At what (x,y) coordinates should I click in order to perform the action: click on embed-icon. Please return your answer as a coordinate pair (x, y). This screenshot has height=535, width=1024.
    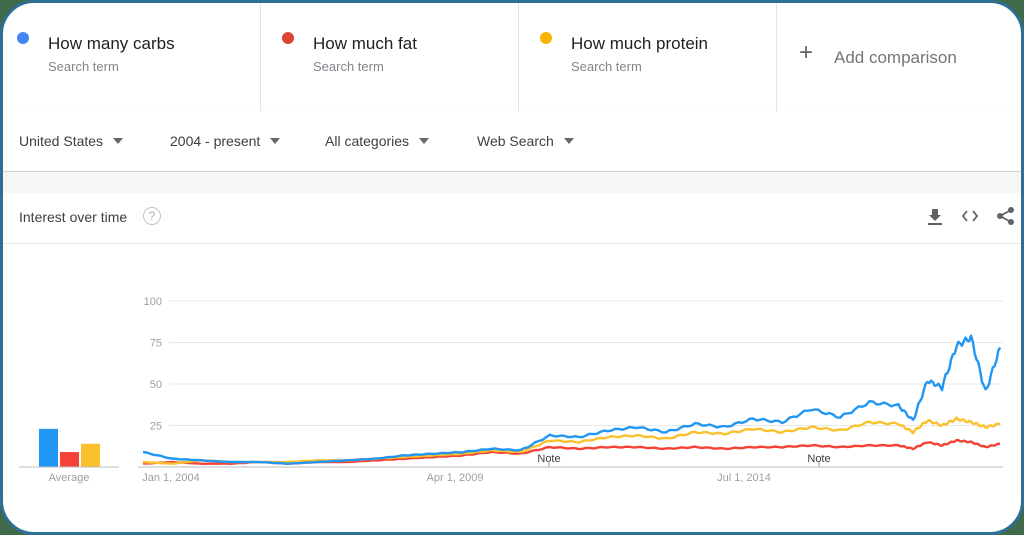
    Looking at the image, I should click on (970, 216).